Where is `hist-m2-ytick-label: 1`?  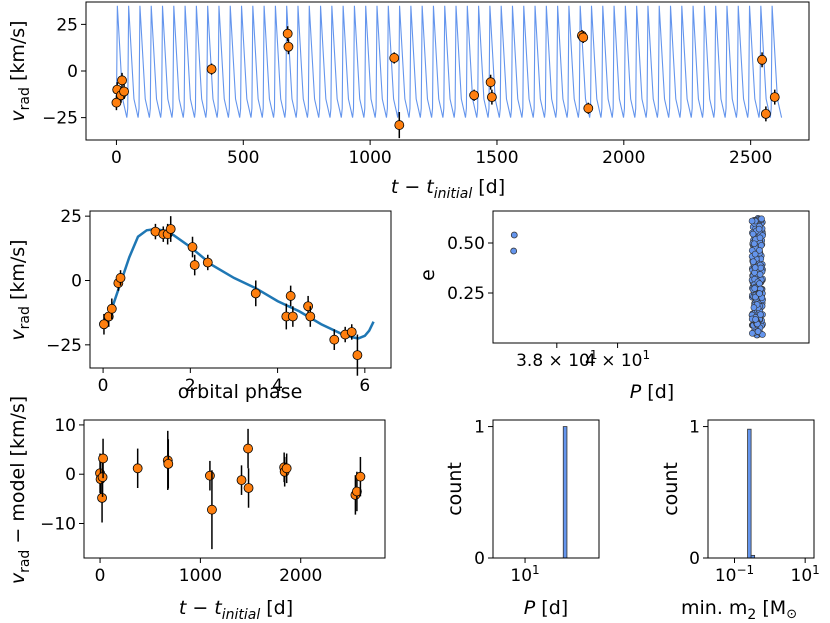
hist-m2-ytick-label: 1 is located at coordinates (694, 428).